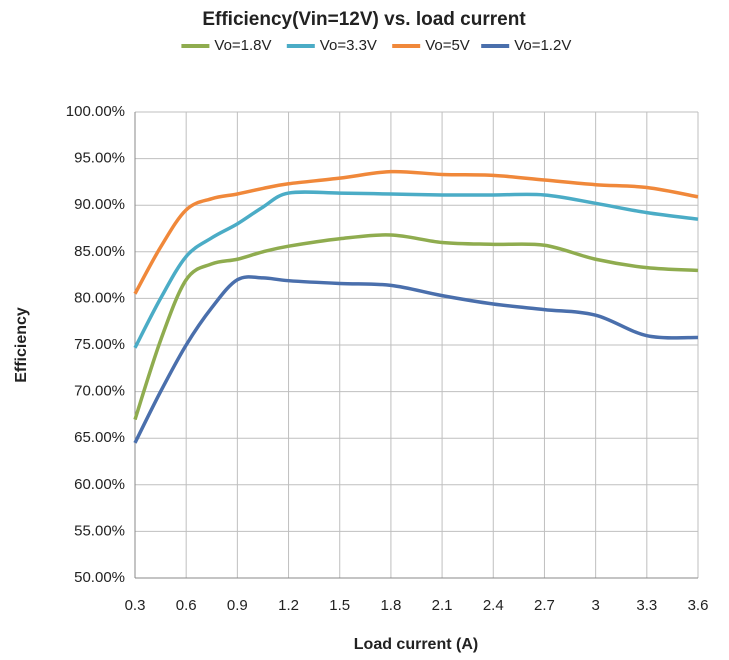 Image resolution: width=729 pixels, height=660 pixels. I want to click on y-tick-label: 65.00%, so click(99, 437).